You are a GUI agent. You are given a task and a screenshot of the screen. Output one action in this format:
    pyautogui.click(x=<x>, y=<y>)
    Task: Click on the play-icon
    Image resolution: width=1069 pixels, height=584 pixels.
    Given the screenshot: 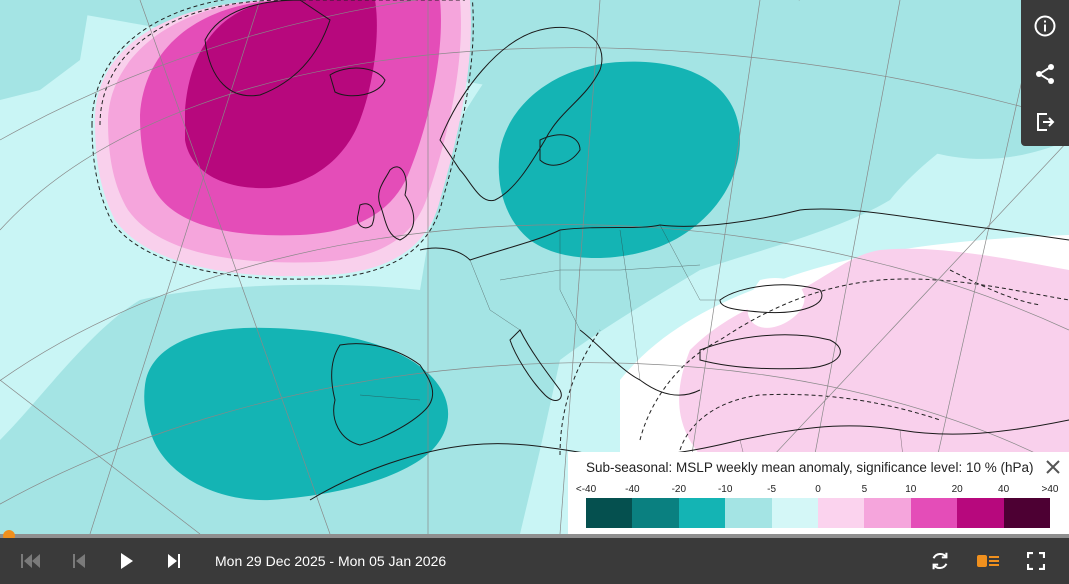 What is the action you would take?
    pyautogui.click(x=127, y=561)
    